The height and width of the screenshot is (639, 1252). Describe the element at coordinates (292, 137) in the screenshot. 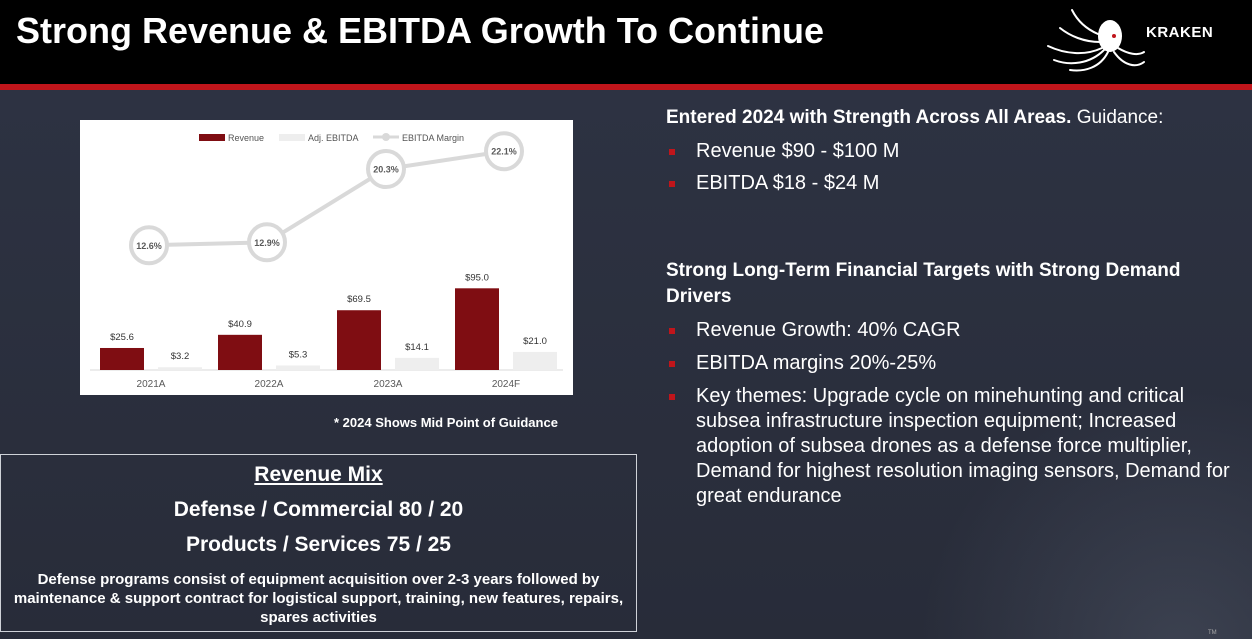

I see `legend-swatch-ebitda` at that location.